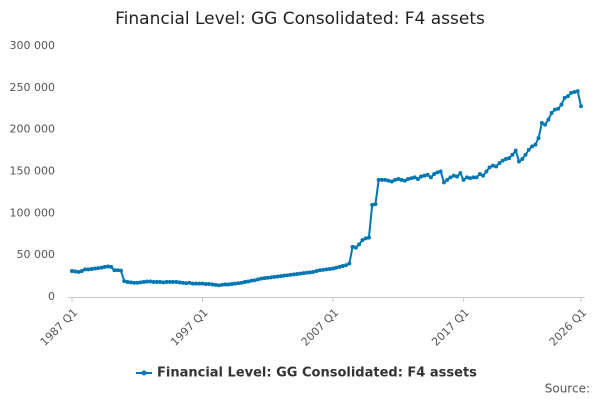  I want to click on y-tick-label: 250 000, so click(33, 87).